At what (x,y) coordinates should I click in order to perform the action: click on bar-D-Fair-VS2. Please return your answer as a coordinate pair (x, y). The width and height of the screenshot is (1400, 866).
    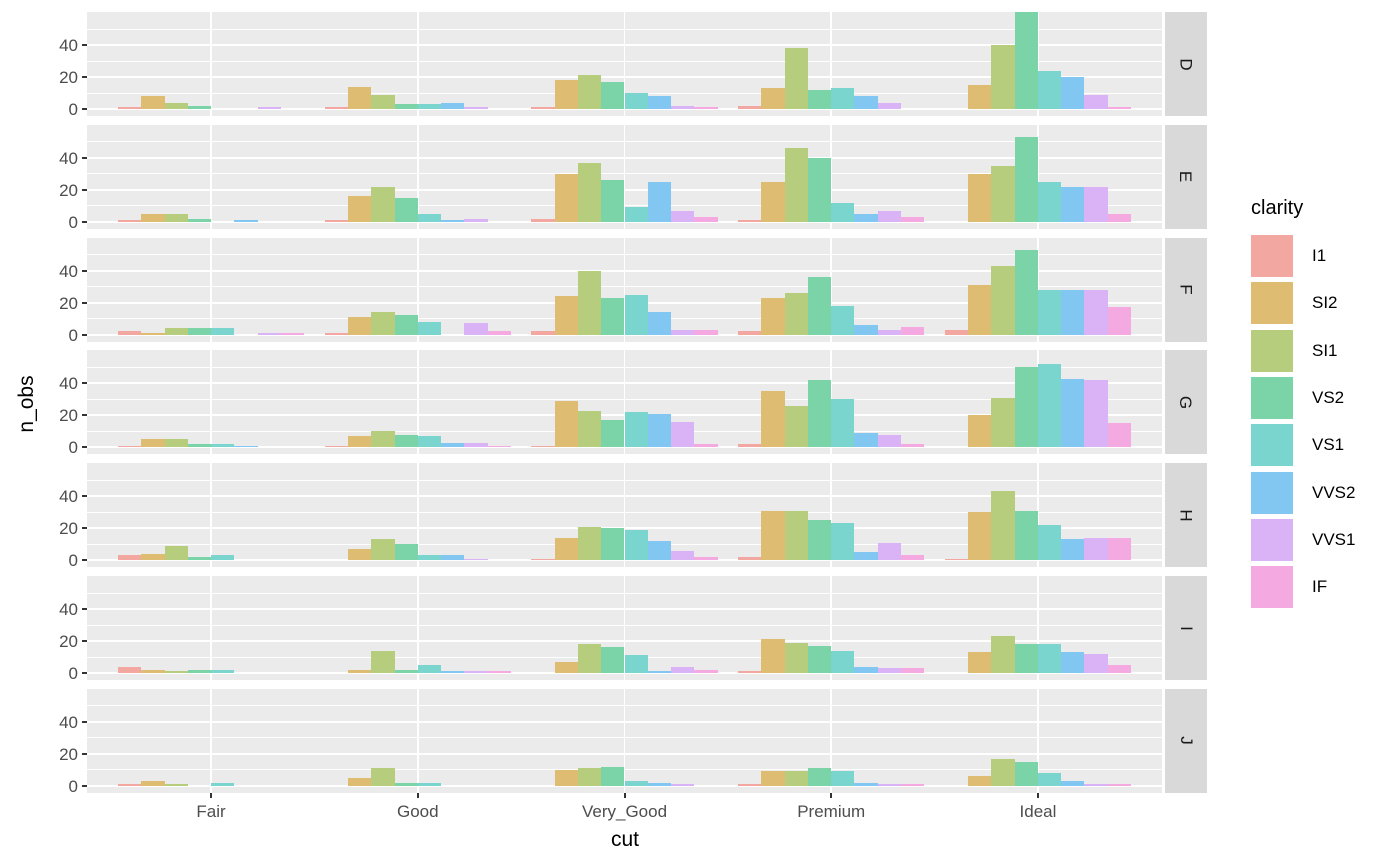
    Looking at the image, I should click on (199, 107).